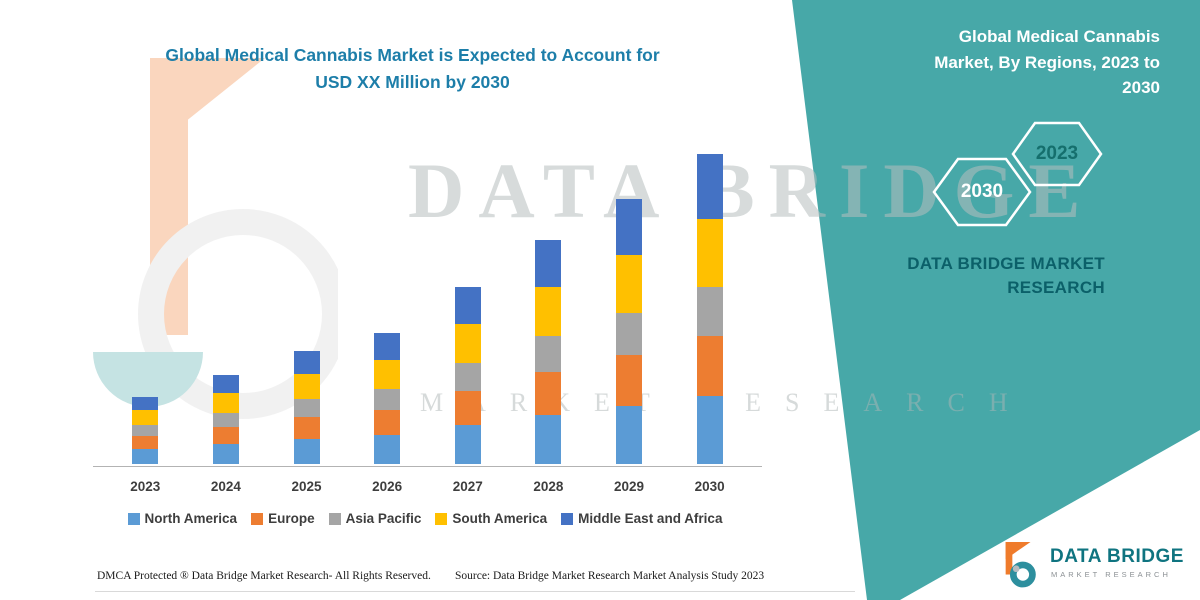  I want to click on bar-stack-2023, so click(145, 430).